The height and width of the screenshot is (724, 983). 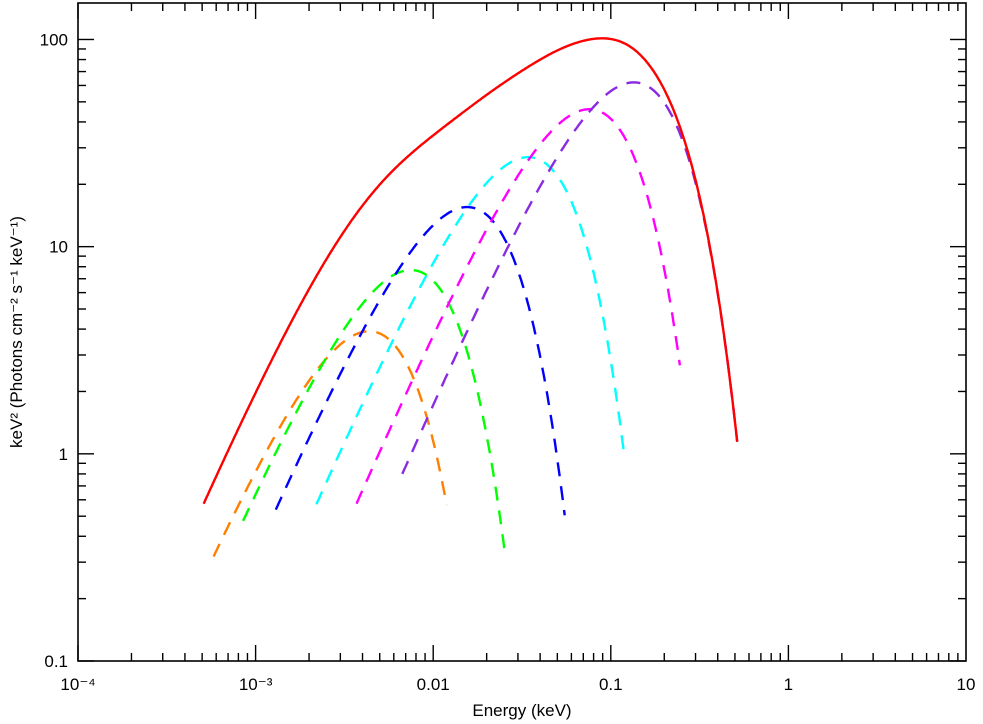 What do you see at coordinates (63, 454) in the screenshot?
I see `y-tick-label: 1` at bounding box center [63, 454].